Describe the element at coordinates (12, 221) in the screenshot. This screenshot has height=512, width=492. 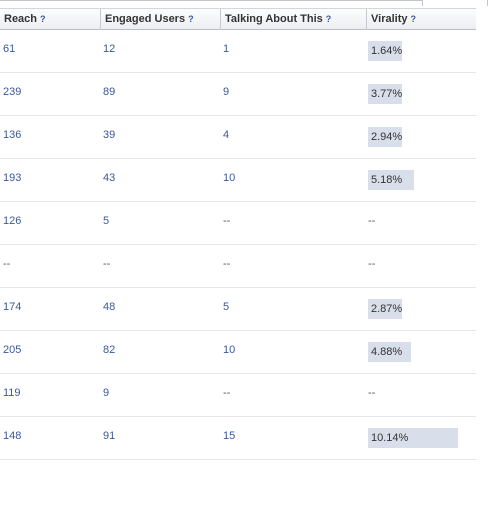
I see `reach-value: 126` at that location.